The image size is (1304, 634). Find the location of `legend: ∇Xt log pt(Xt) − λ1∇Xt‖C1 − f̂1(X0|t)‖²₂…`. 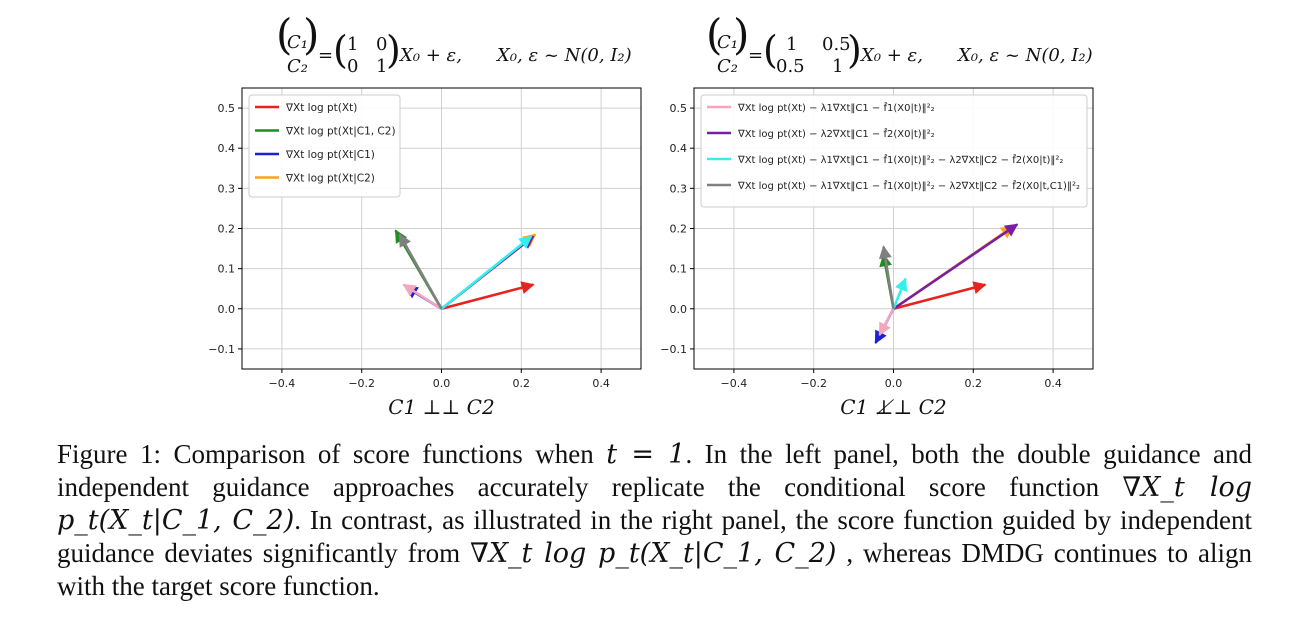

legend: ∇Xt log pt(Xt) − λ1∇Xt‖C1 − f̂1(X0|t)‖²₂… is located at coordinates (894, 151).